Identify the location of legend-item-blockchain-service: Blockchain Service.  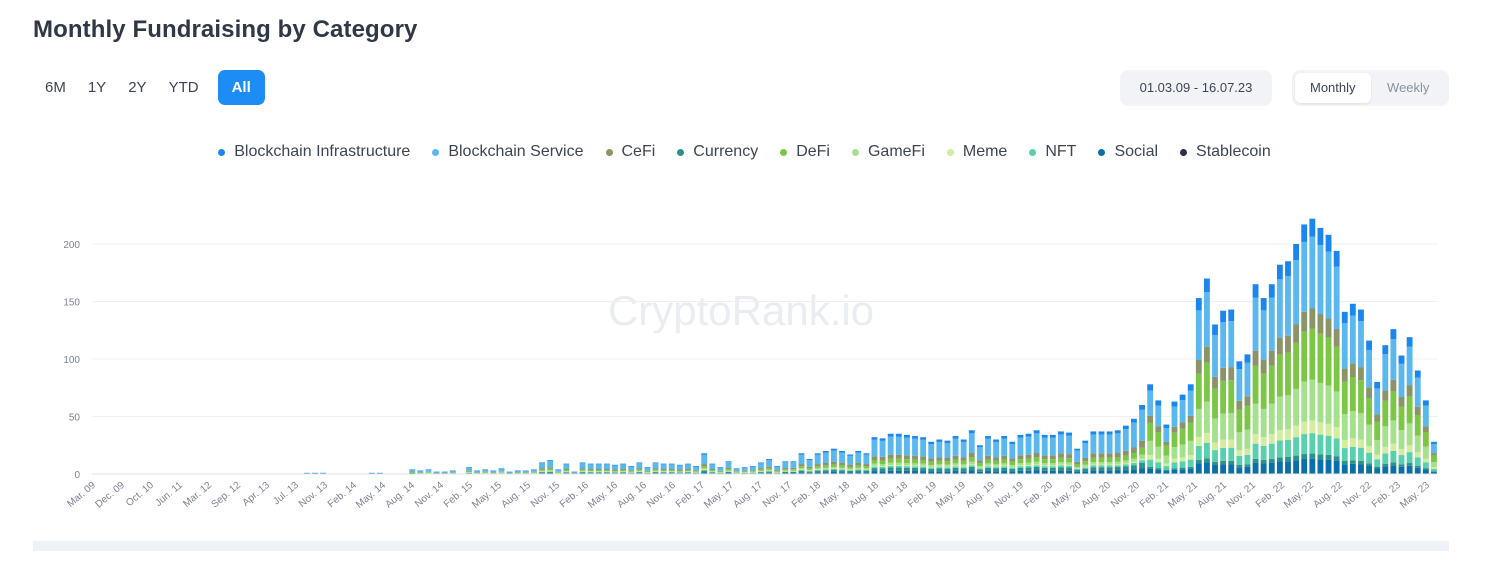
(508, 152).